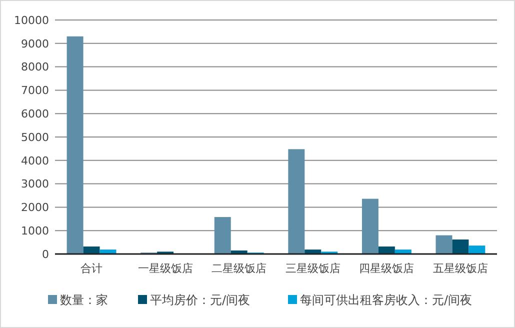  Describe the element at coordinates (386, 268) in the screenshot. I see `x-tick-label: 四星级饭店` at that location.